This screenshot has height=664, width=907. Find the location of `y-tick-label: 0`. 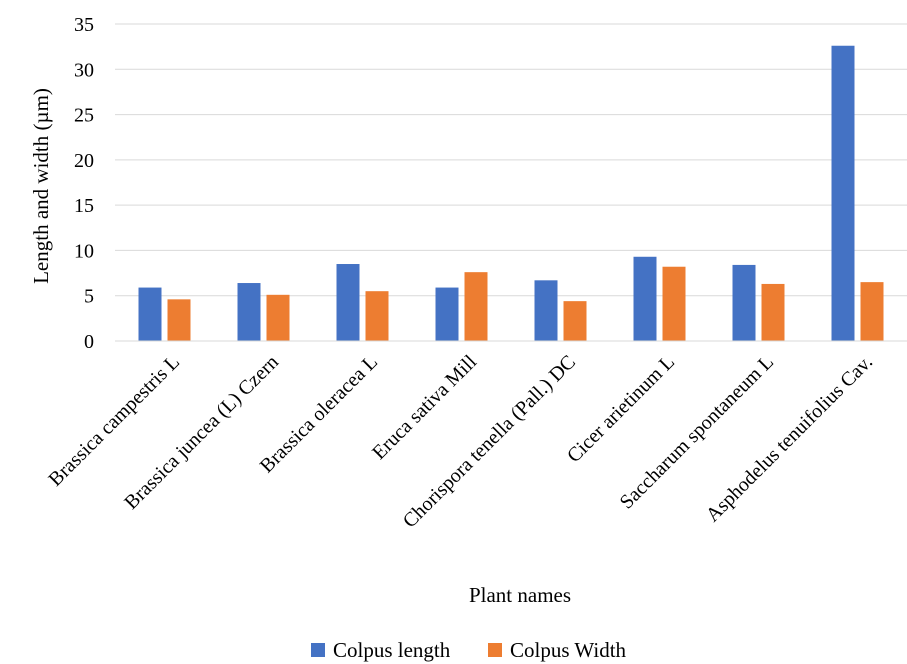

y-tick-label: 0 is located at coordinates (89, 342).